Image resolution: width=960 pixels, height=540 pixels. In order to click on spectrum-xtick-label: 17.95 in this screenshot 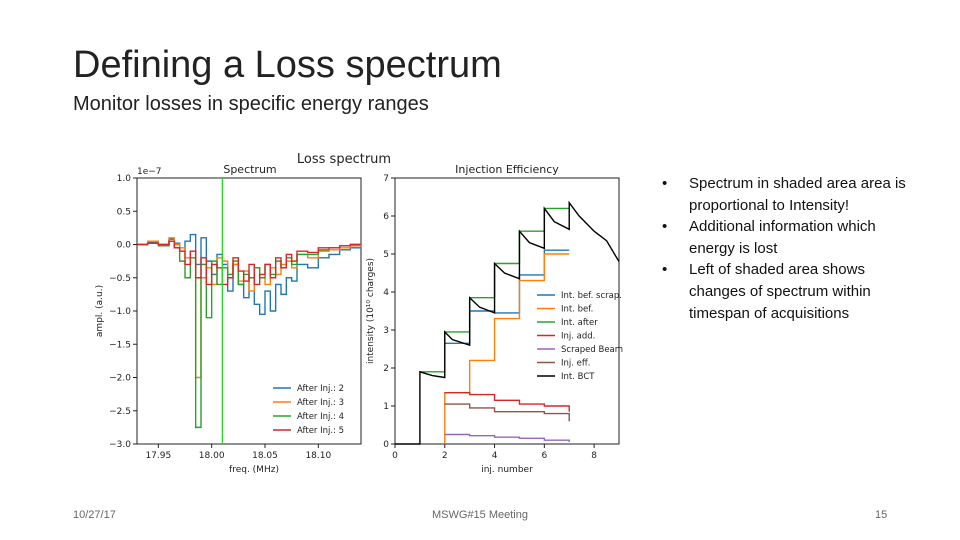, I will do `click(158, 456)`.